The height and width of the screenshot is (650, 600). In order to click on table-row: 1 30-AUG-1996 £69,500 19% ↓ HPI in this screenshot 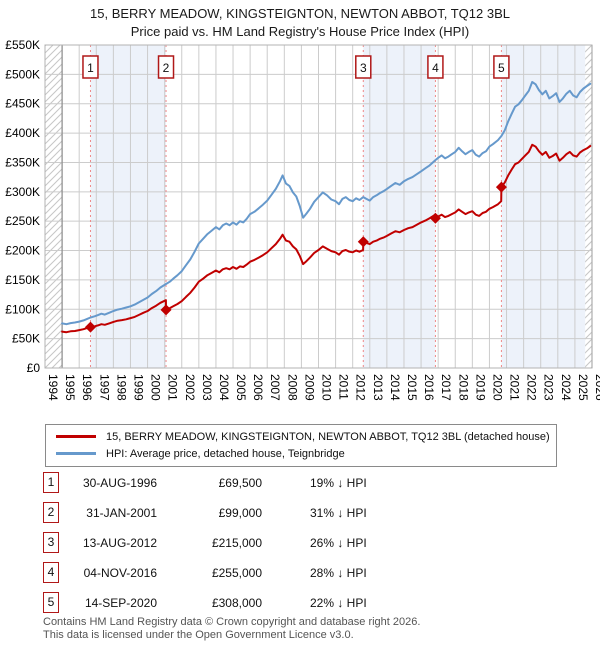, I will do `click(303, 482)`.